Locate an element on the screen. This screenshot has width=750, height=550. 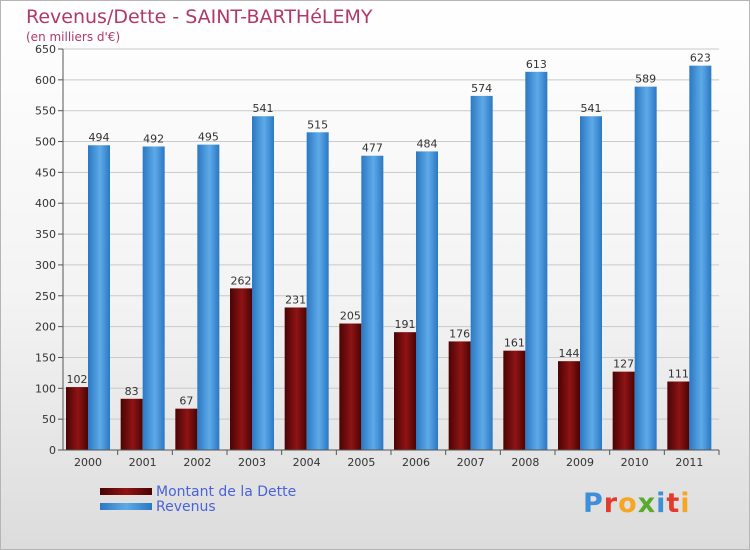
proxiti-logo: Proxiti is located at coordinates (637, 503).